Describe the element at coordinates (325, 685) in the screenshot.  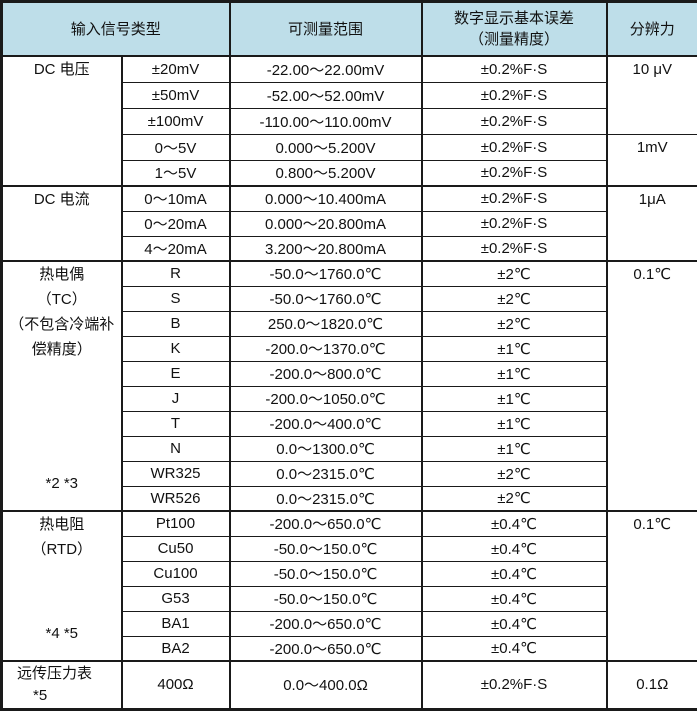
I see `range-cell: 0.0～400.0Ω` at that location.